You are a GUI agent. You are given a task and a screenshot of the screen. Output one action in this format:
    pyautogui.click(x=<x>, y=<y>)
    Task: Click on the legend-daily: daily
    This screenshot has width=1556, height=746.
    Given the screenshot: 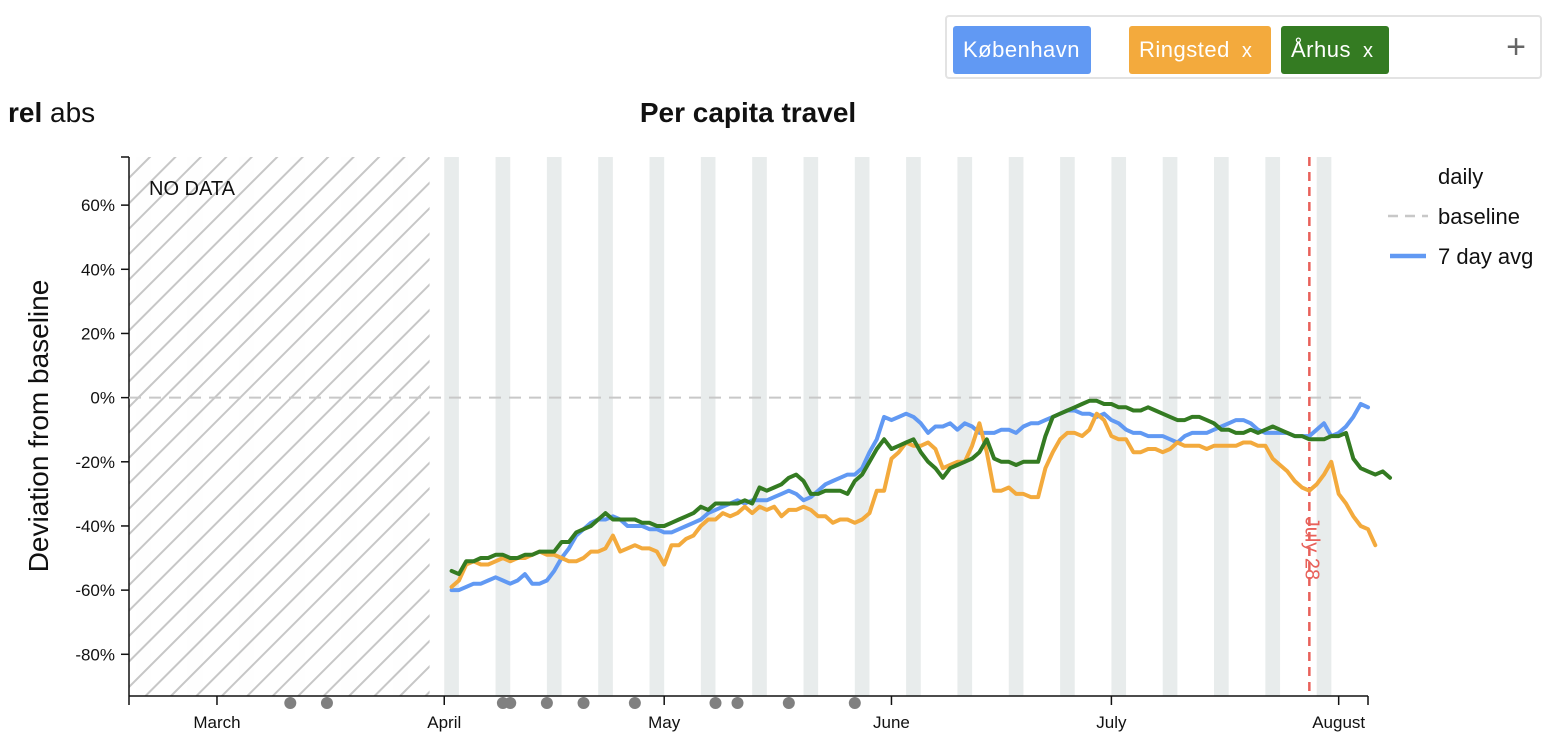 What is the action you would take?
    pyautogui.click(x=1460, y=176)
    